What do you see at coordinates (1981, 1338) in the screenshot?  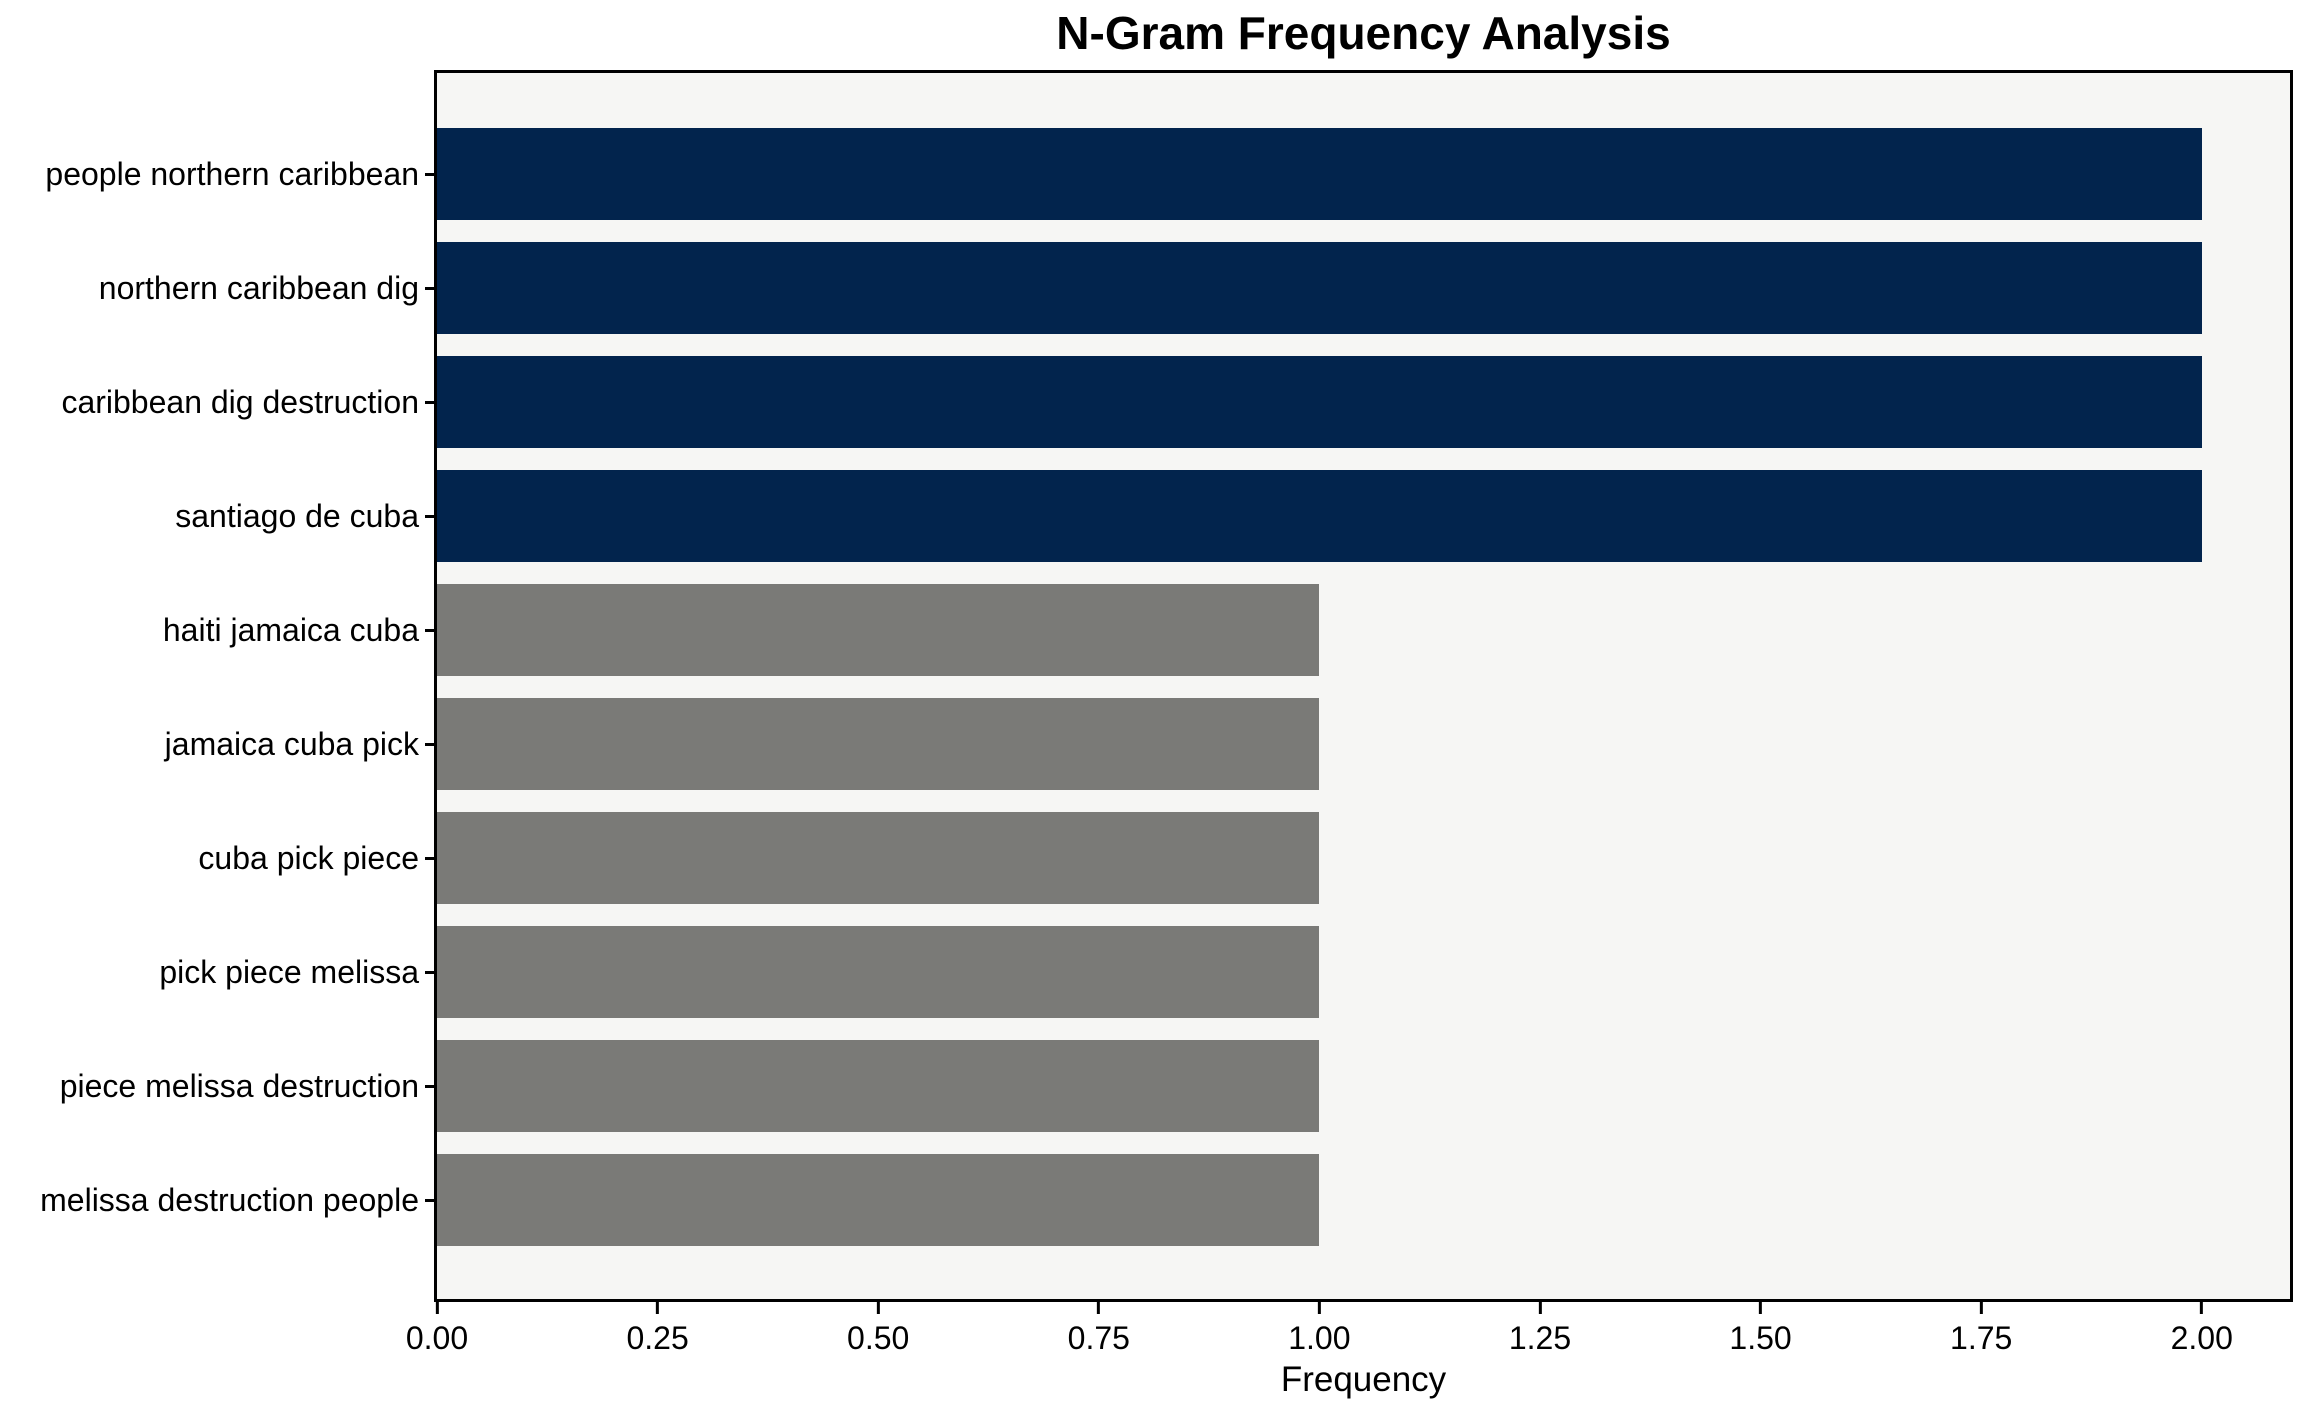 I see `x-tick-label: 1.75` at bounding box center [1981, 1338].